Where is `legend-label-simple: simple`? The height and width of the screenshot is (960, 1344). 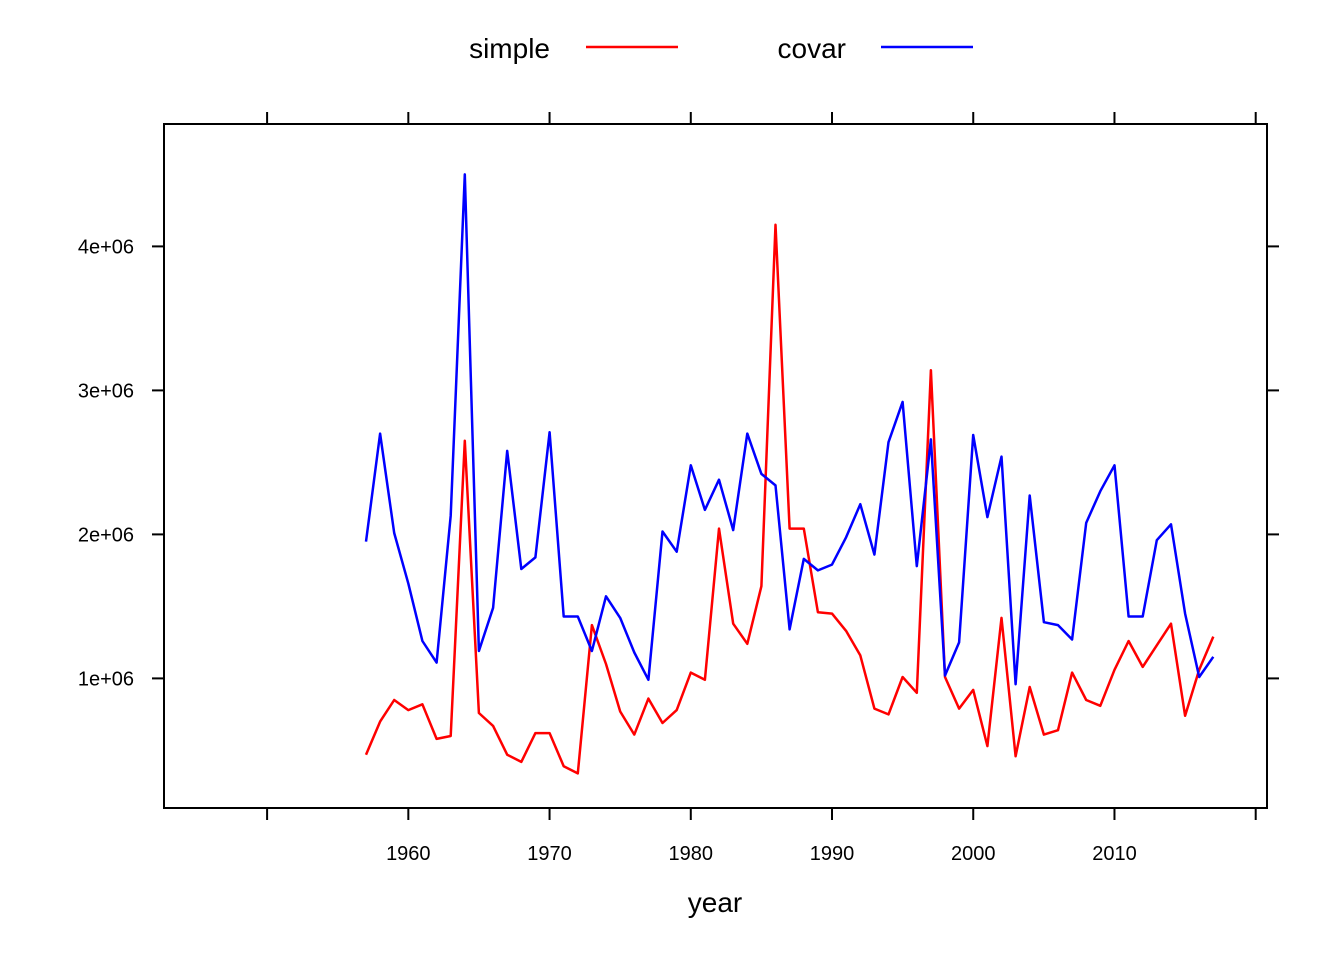 legend-label-simple: simple is located at coordinates (509, 48).